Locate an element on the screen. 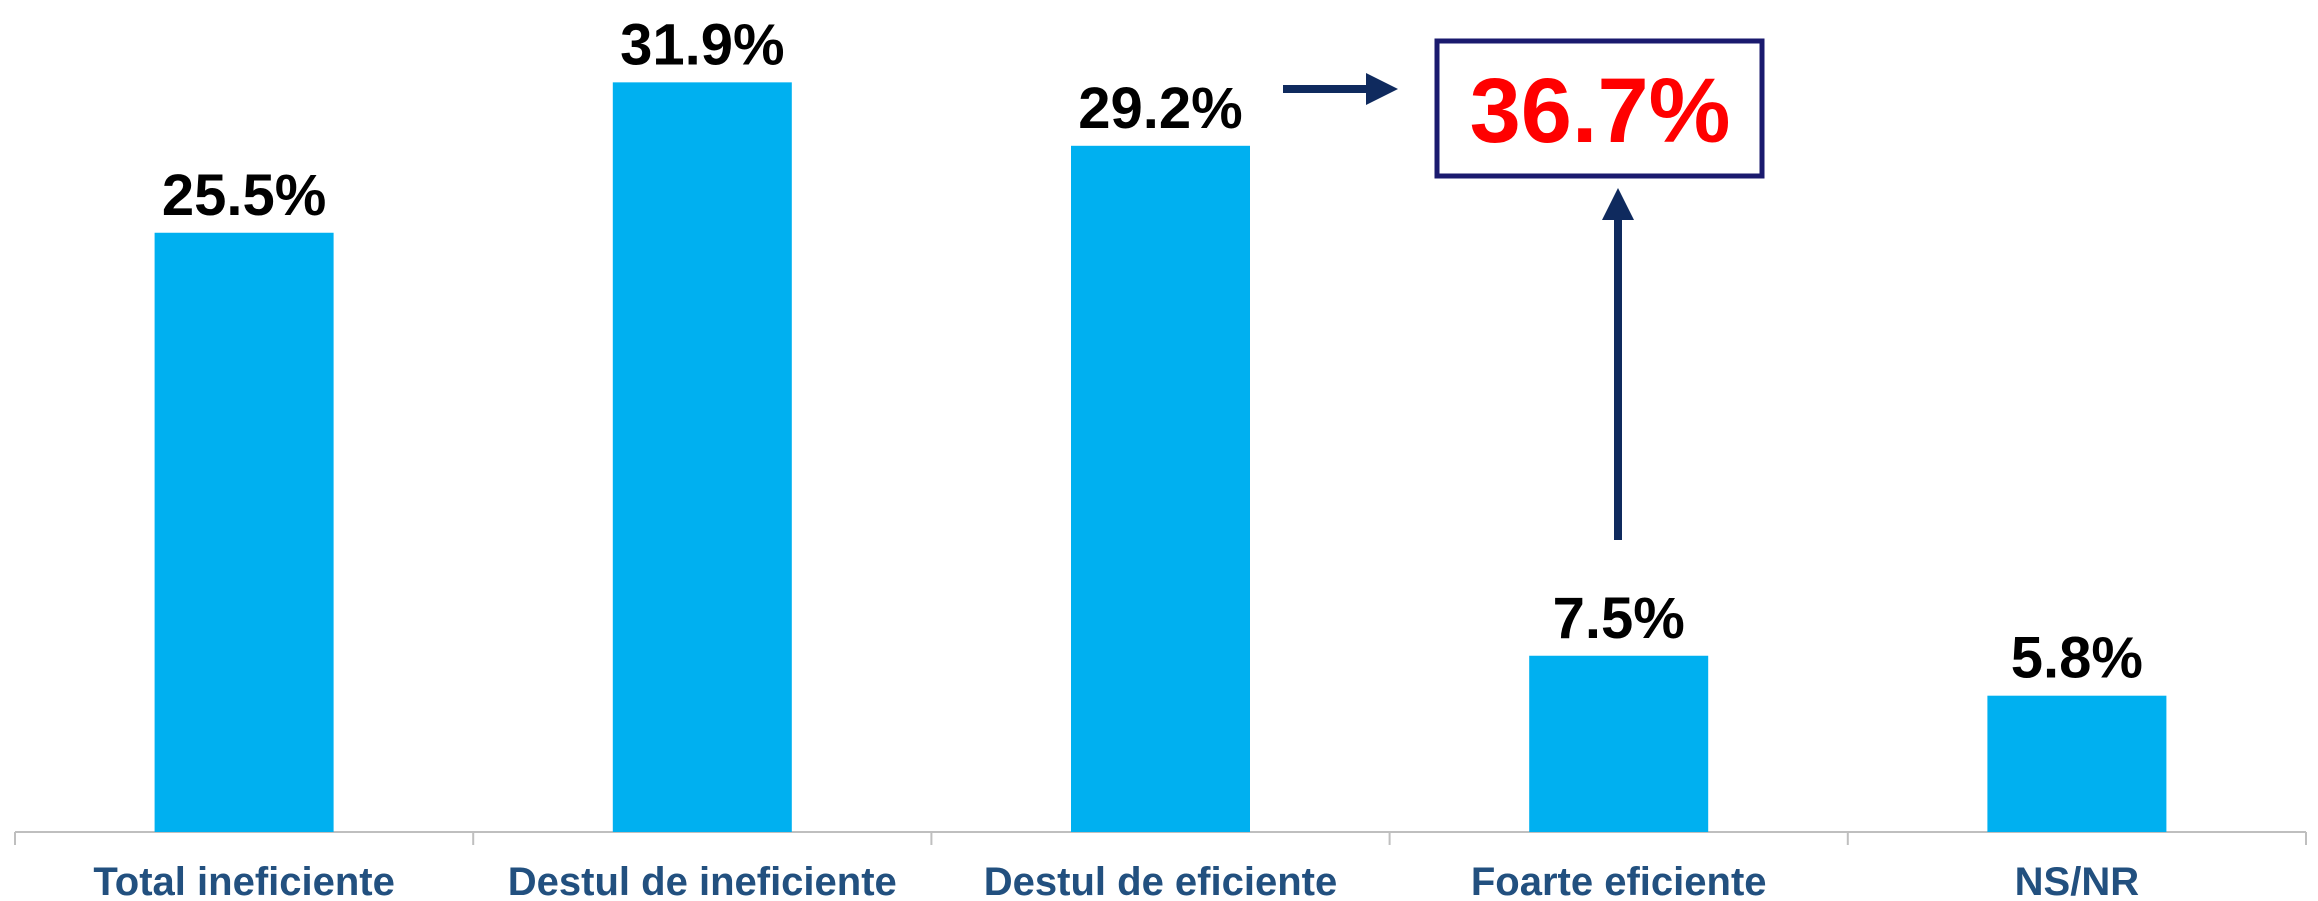  value-label: 29.2% is located at coordinates (1160, 108).